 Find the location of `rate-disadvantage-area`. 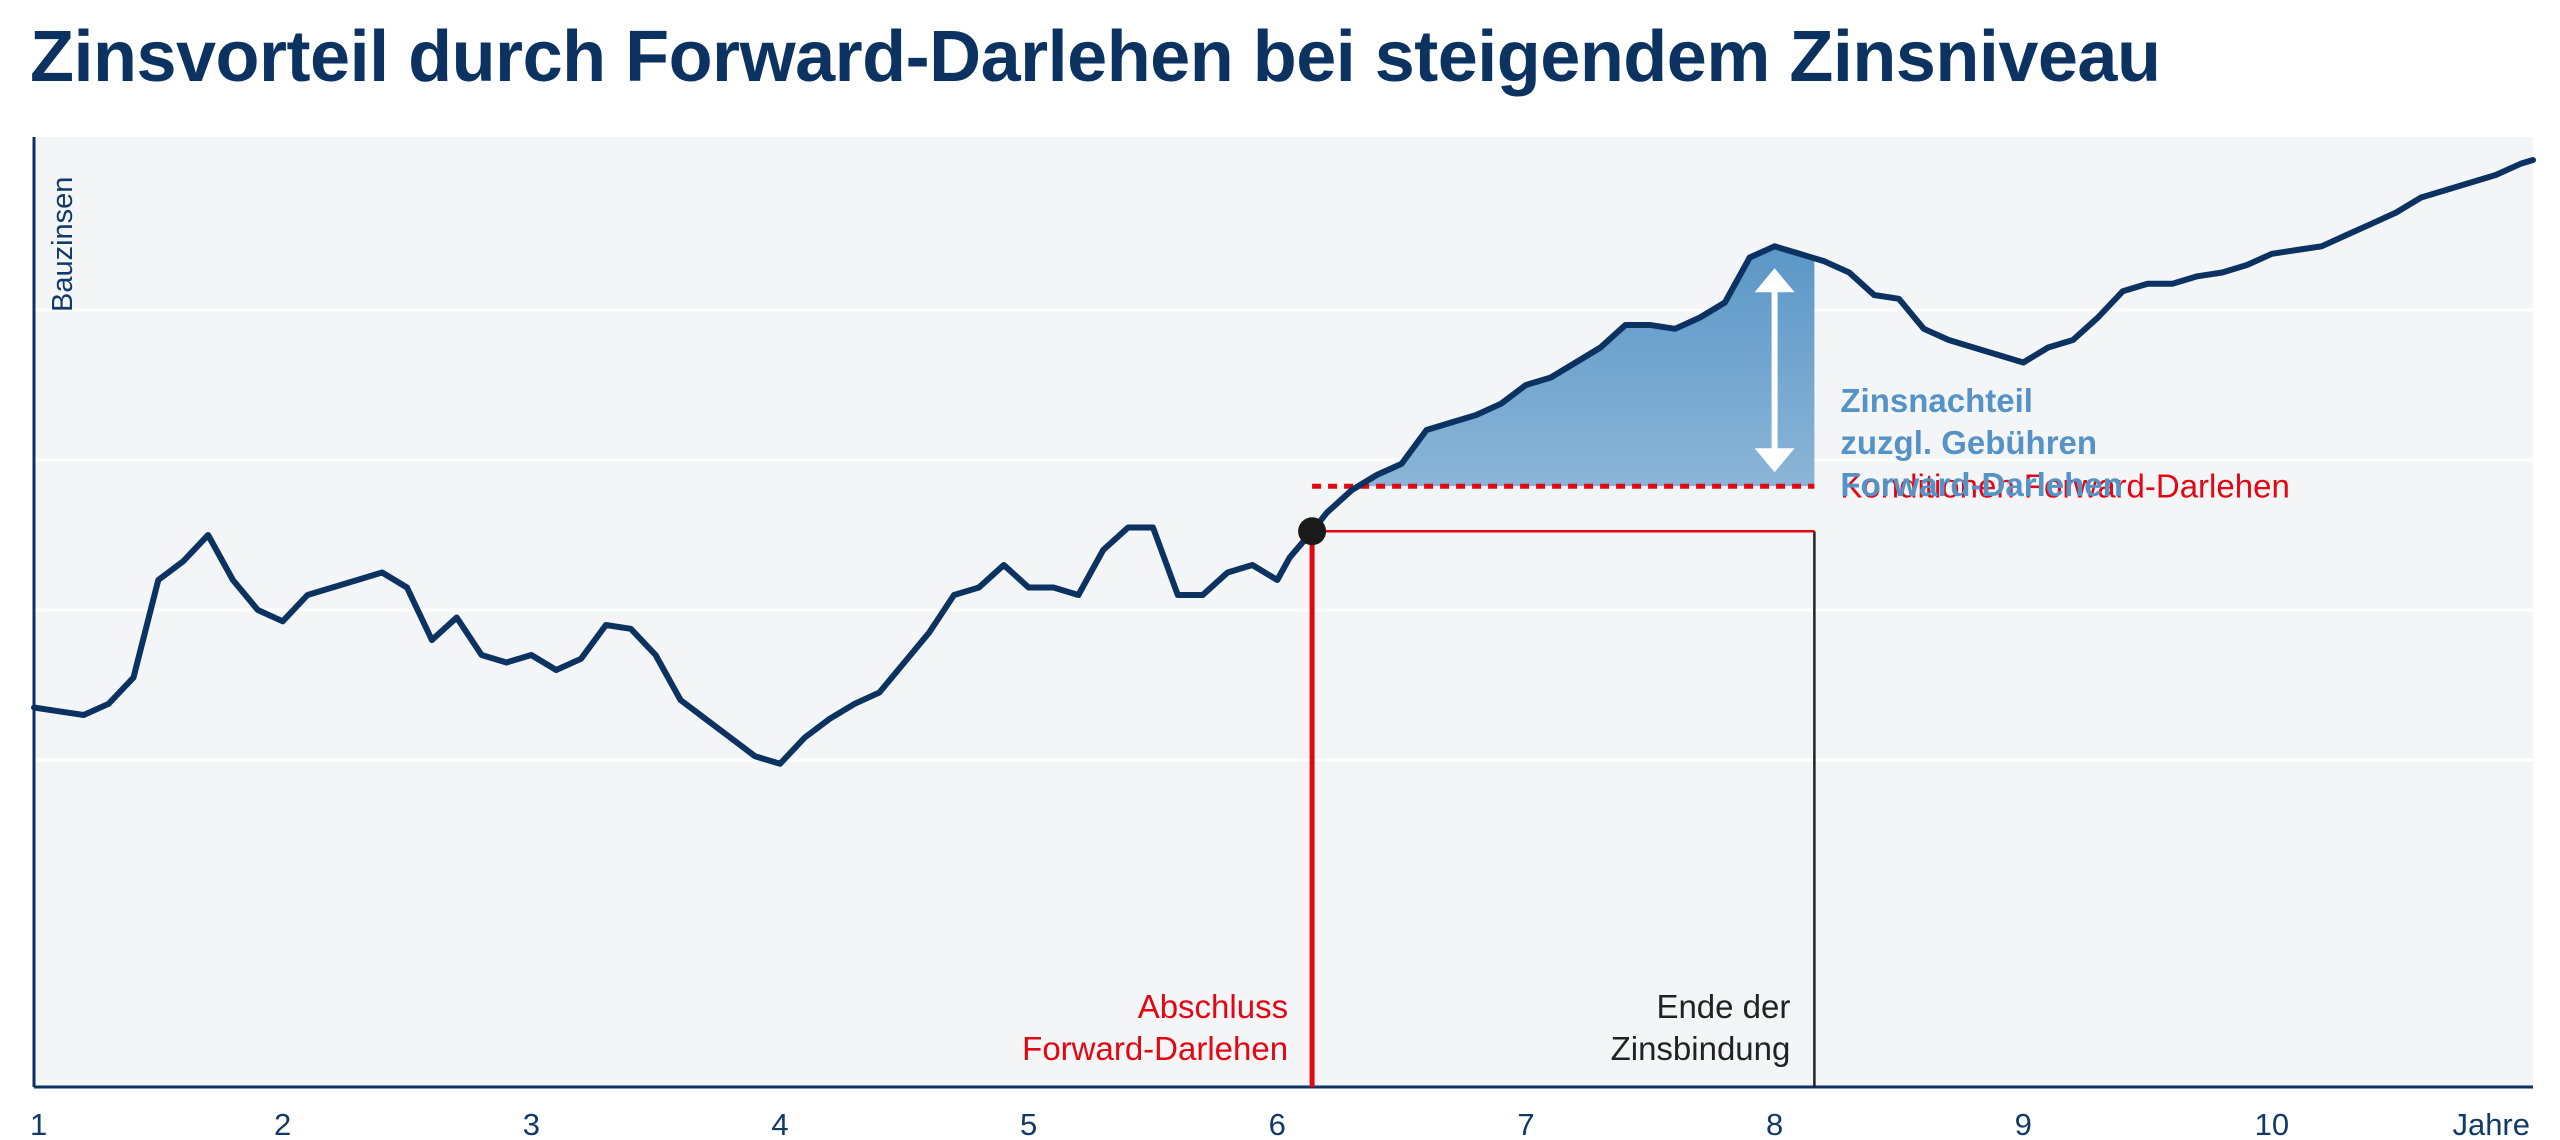

rate-disadvantage-area is located at coordinates (1563, 366).